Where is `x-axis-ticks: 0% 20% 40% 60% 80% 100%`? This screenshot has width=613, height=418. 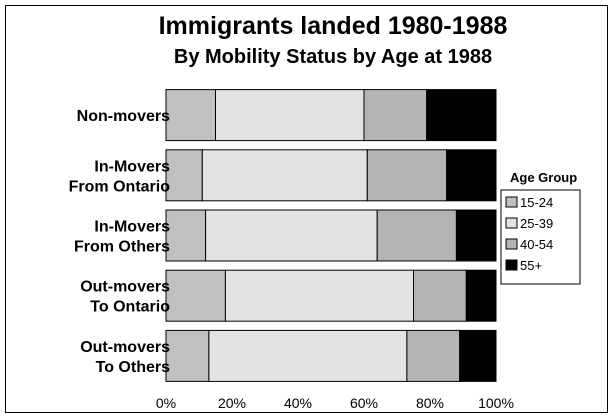
x-axis-ticks: 0% 20% 40% 60% 80% 100% is located at coordinates (335, 403).